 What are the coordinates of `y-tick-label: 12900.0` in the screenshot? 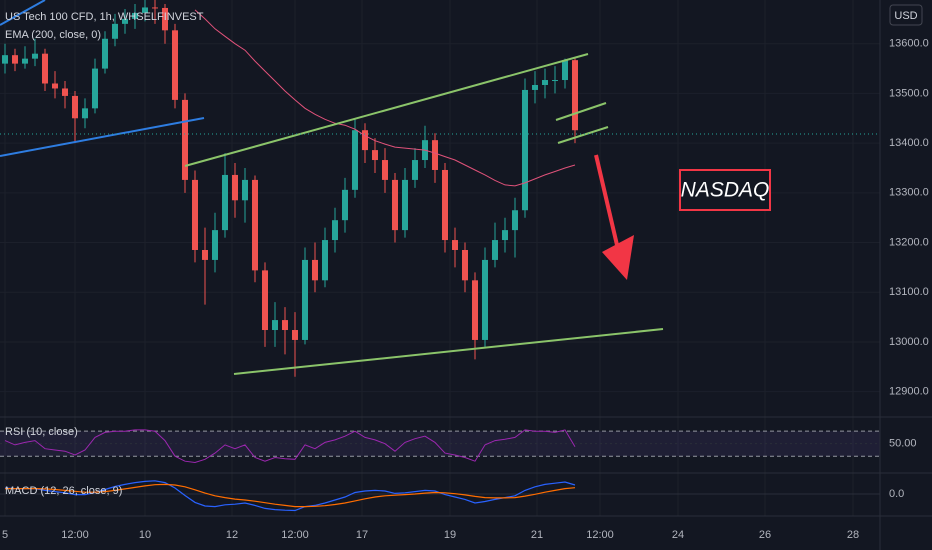 It's located at (909, 392).